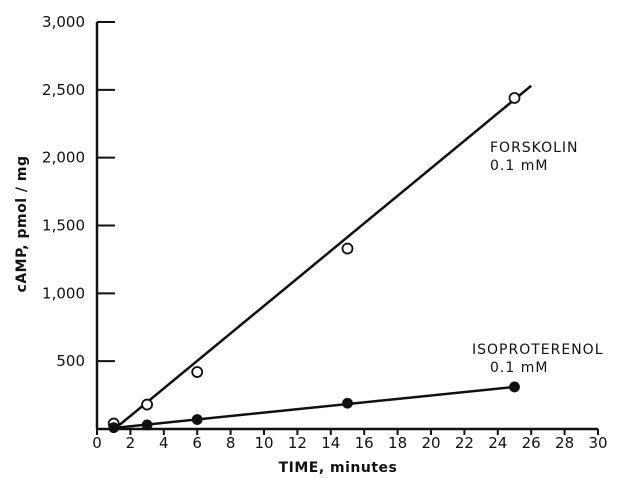  Describe the element at coordinates (564, 443) in the screenshot. I see `x-tick-label: 28` at that location.